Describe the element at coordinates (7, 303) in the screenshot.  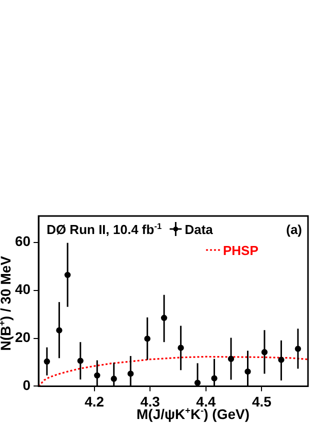
I see `y-axis-title: N(B+) / 30 MeV` at that location.